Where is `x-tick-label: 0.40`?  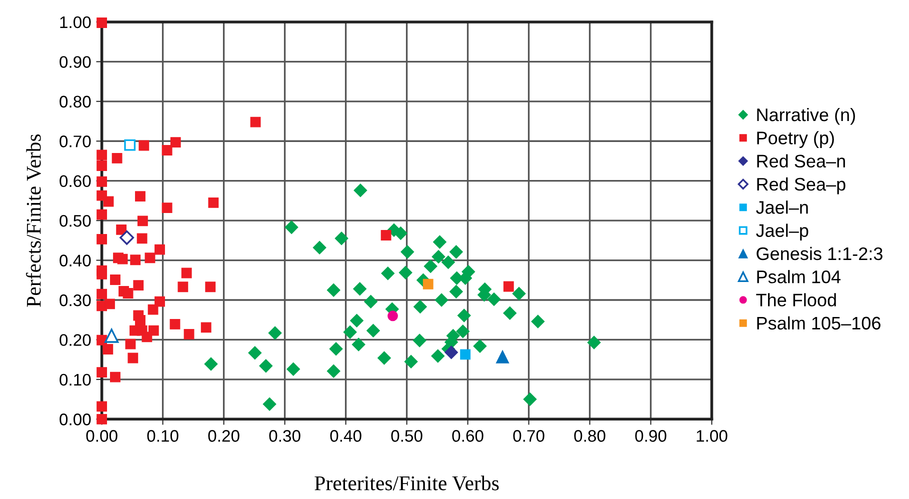 x-tick-label: 0.40 is located at coordinates (346, 436).